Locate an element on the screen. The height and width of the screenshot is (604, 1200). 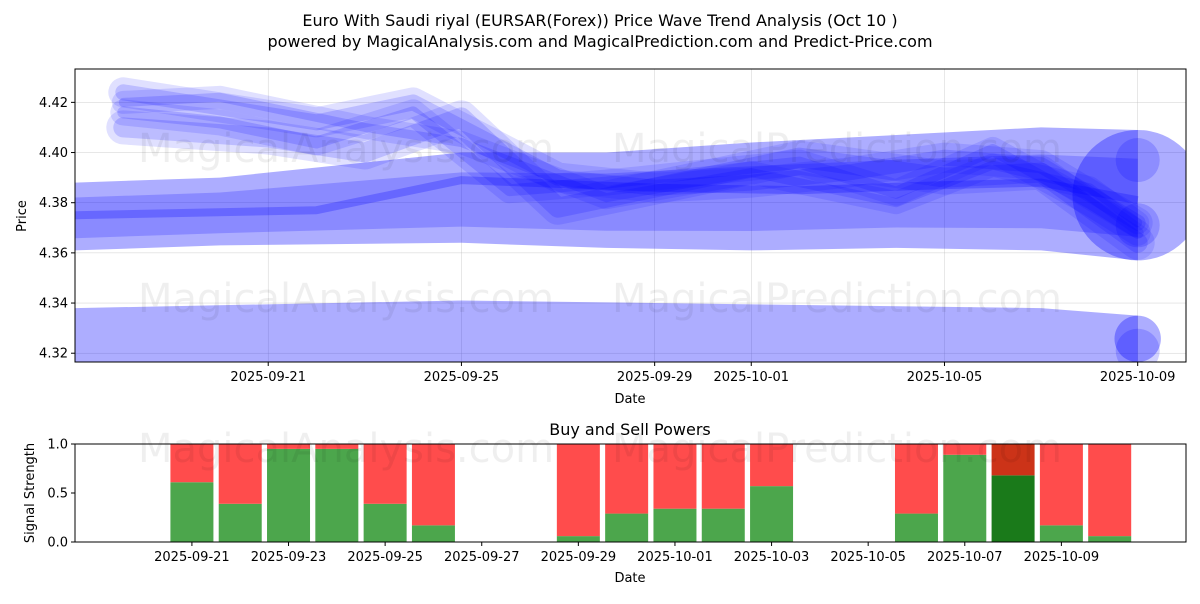
powers-x-axis-label: Date is located at coordinates (629, 578).